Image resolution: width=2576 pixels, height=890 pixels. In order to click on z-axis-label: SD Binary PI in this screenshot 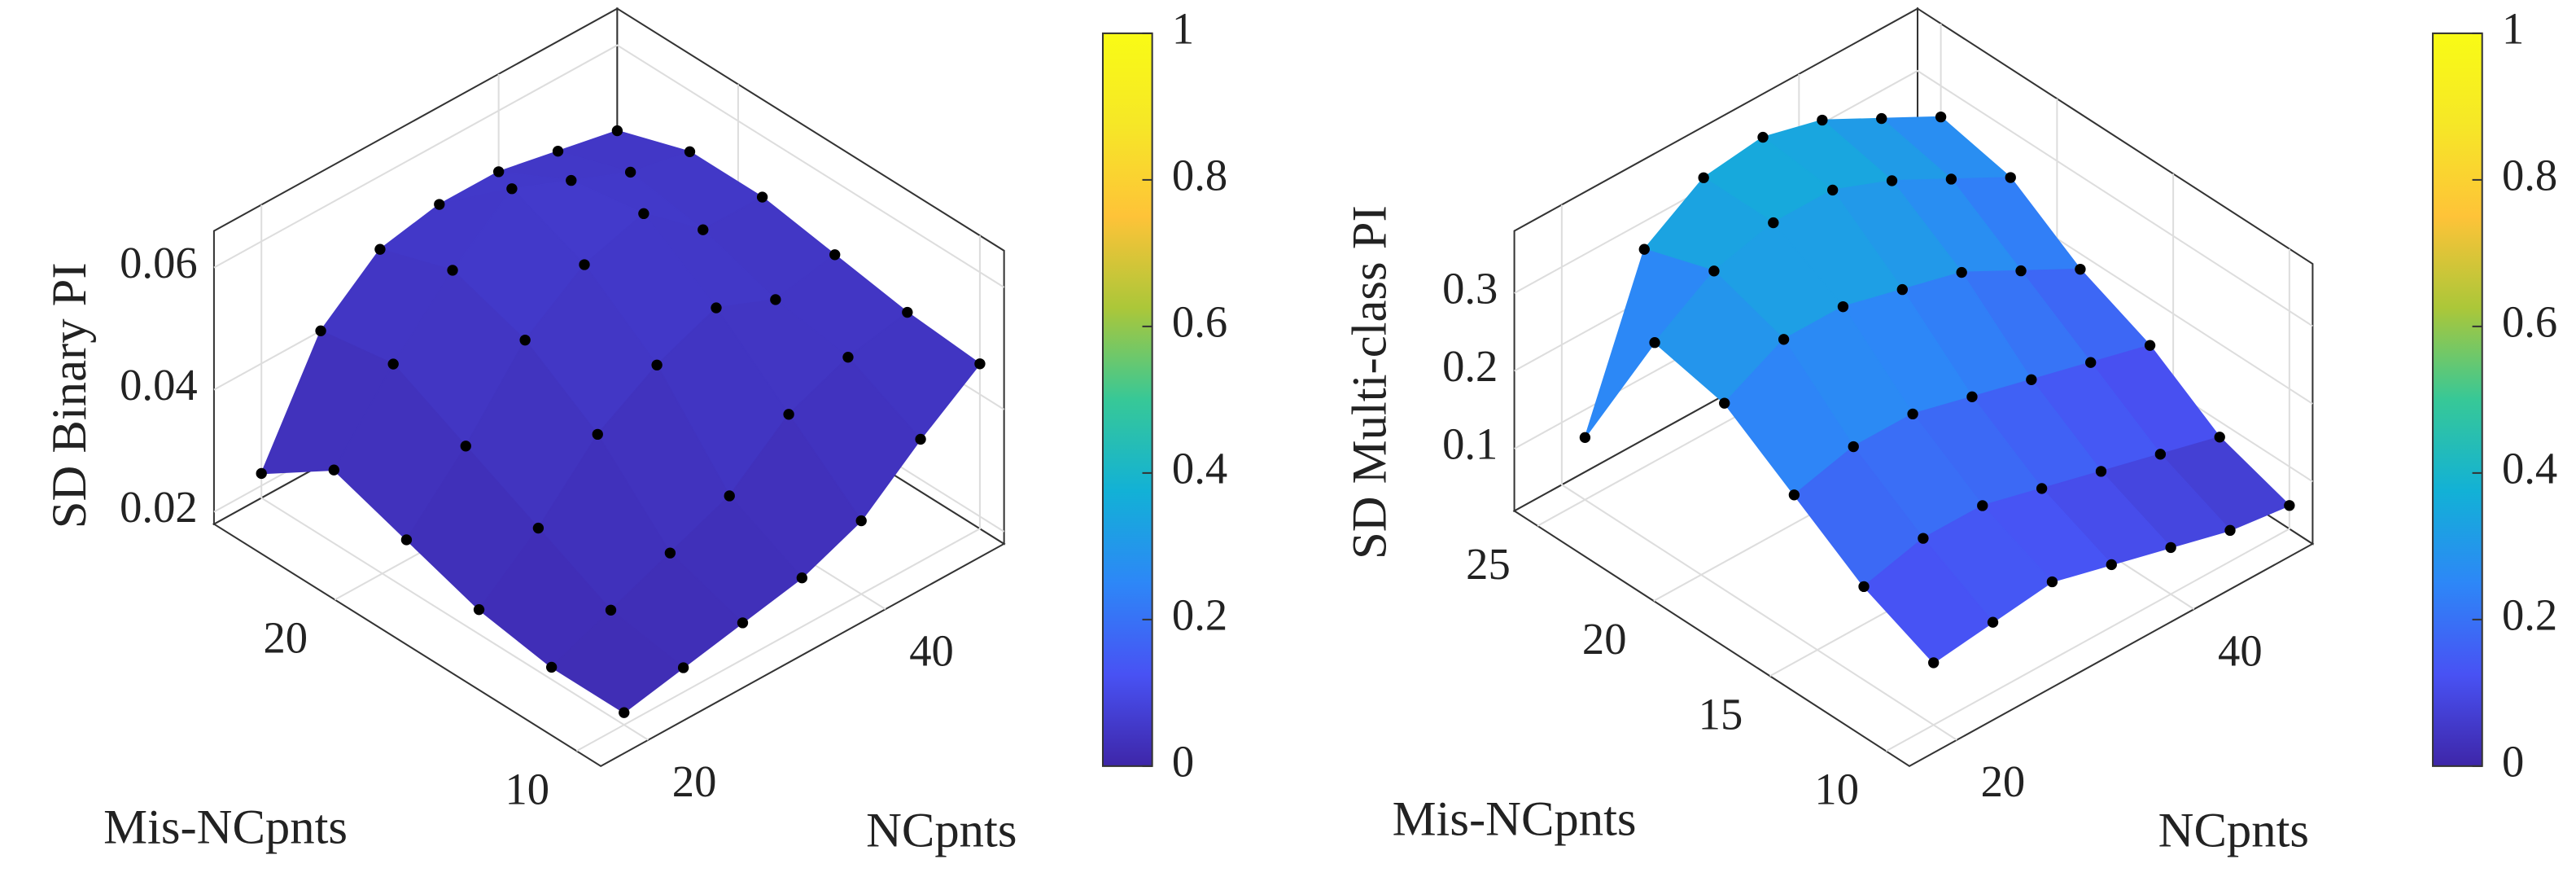, I will do `click(69, 395)`.